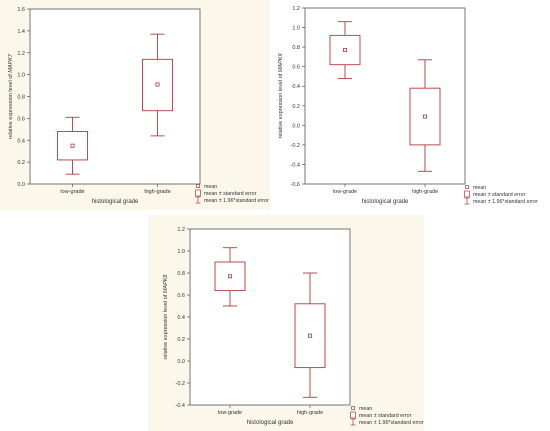 Image resolution: width=550 pixels, height=431 pixels. What do you see at coordinates (21, 32) in the screenshot?
I see `y-tick-label: 1.4` at bounding box center [21, 32].